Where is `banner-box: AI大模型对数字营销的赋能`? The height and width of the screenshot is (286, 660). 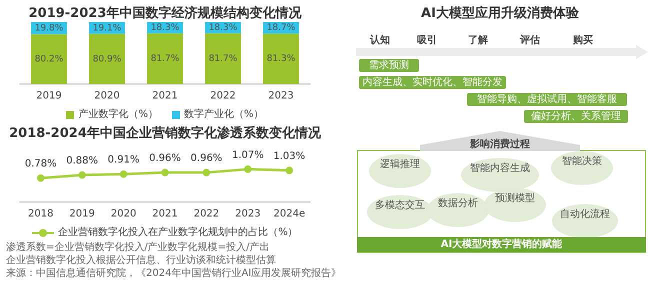 banner-box: AI大模型对数字营销的赋能 is located at coordinates (501, 244).